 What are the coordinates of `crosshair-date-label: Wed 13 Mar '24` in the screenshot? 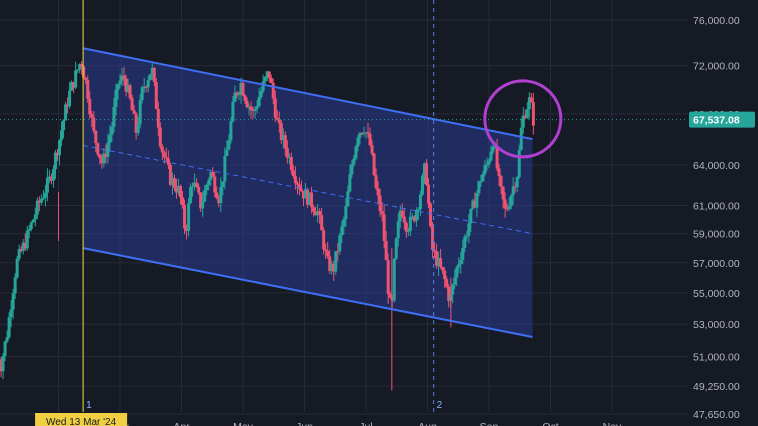 It's located at (81, 421).